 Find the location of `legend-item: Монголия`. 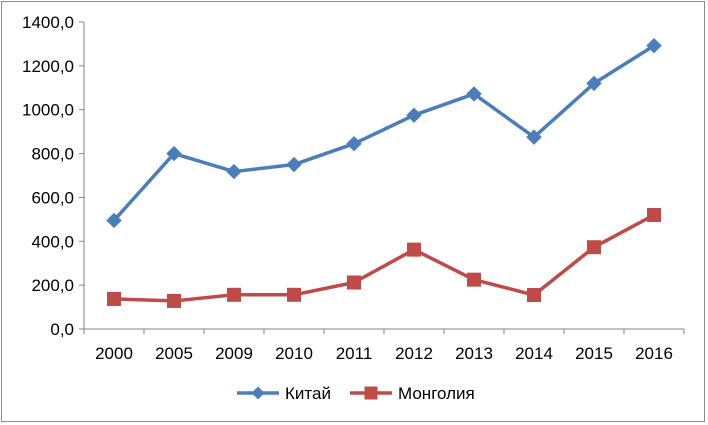

legend-item: Монголия is located at coordinates (412, 393).